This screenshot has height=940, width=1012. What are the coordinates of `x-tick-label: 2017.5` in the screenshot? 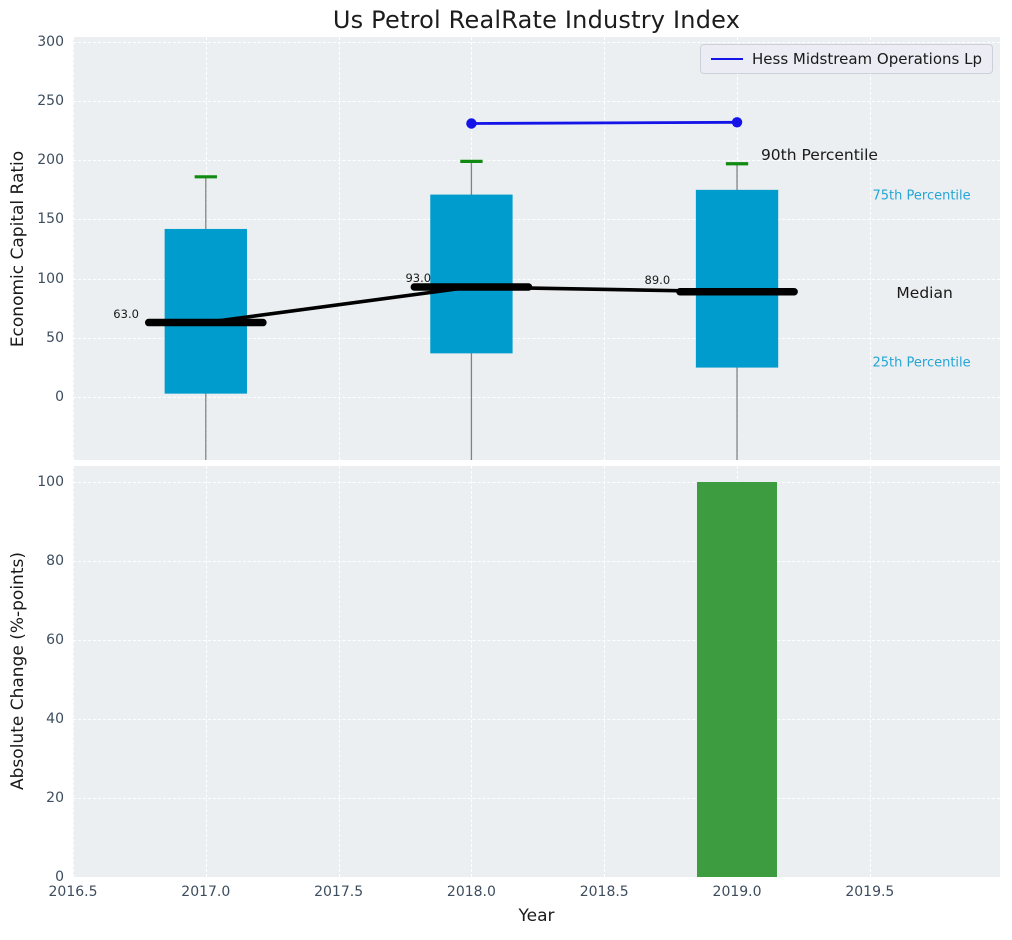 It's located at (339, 892).